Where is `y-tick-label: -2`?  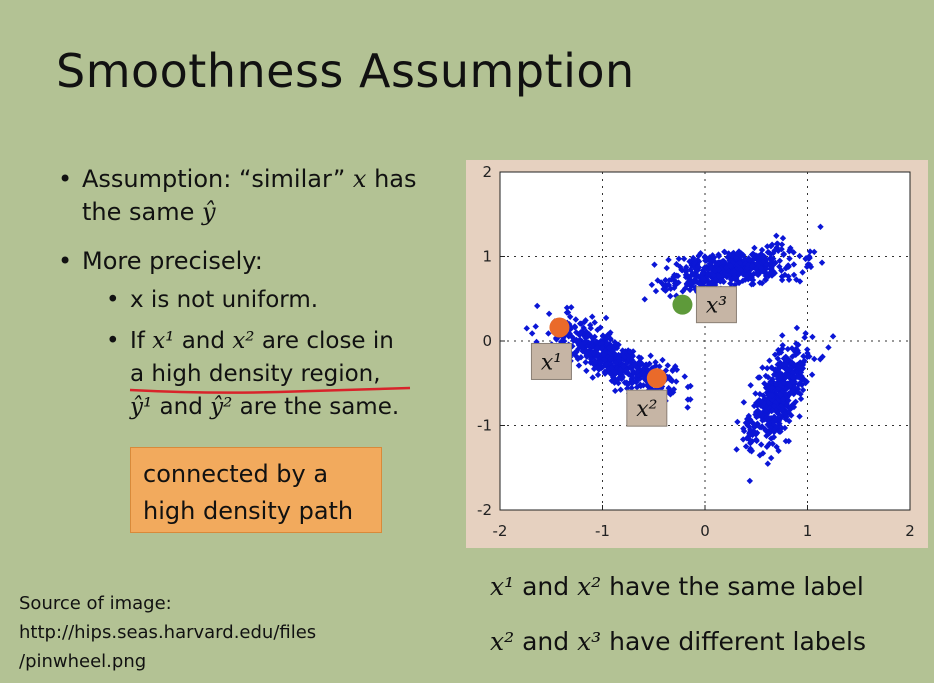 y-tick-label: -2 is located at coordinates (484, 510).